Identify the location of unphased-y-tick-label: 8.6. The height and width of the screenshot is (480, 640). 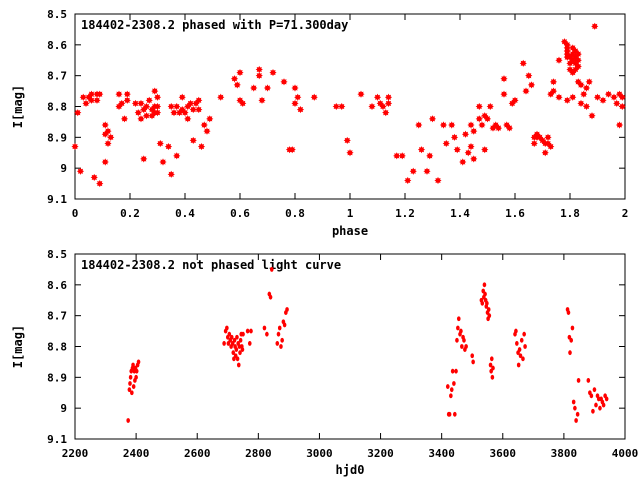
(57, 285).